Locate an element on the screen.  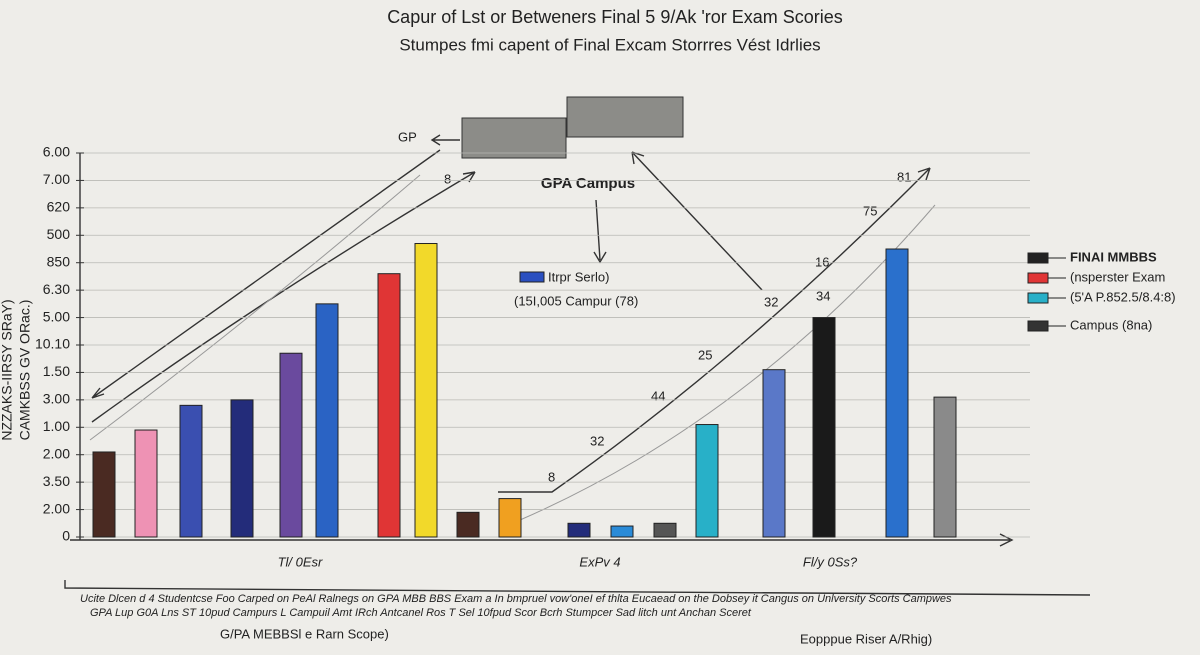
x-axis is located at coordinates (542, 540).